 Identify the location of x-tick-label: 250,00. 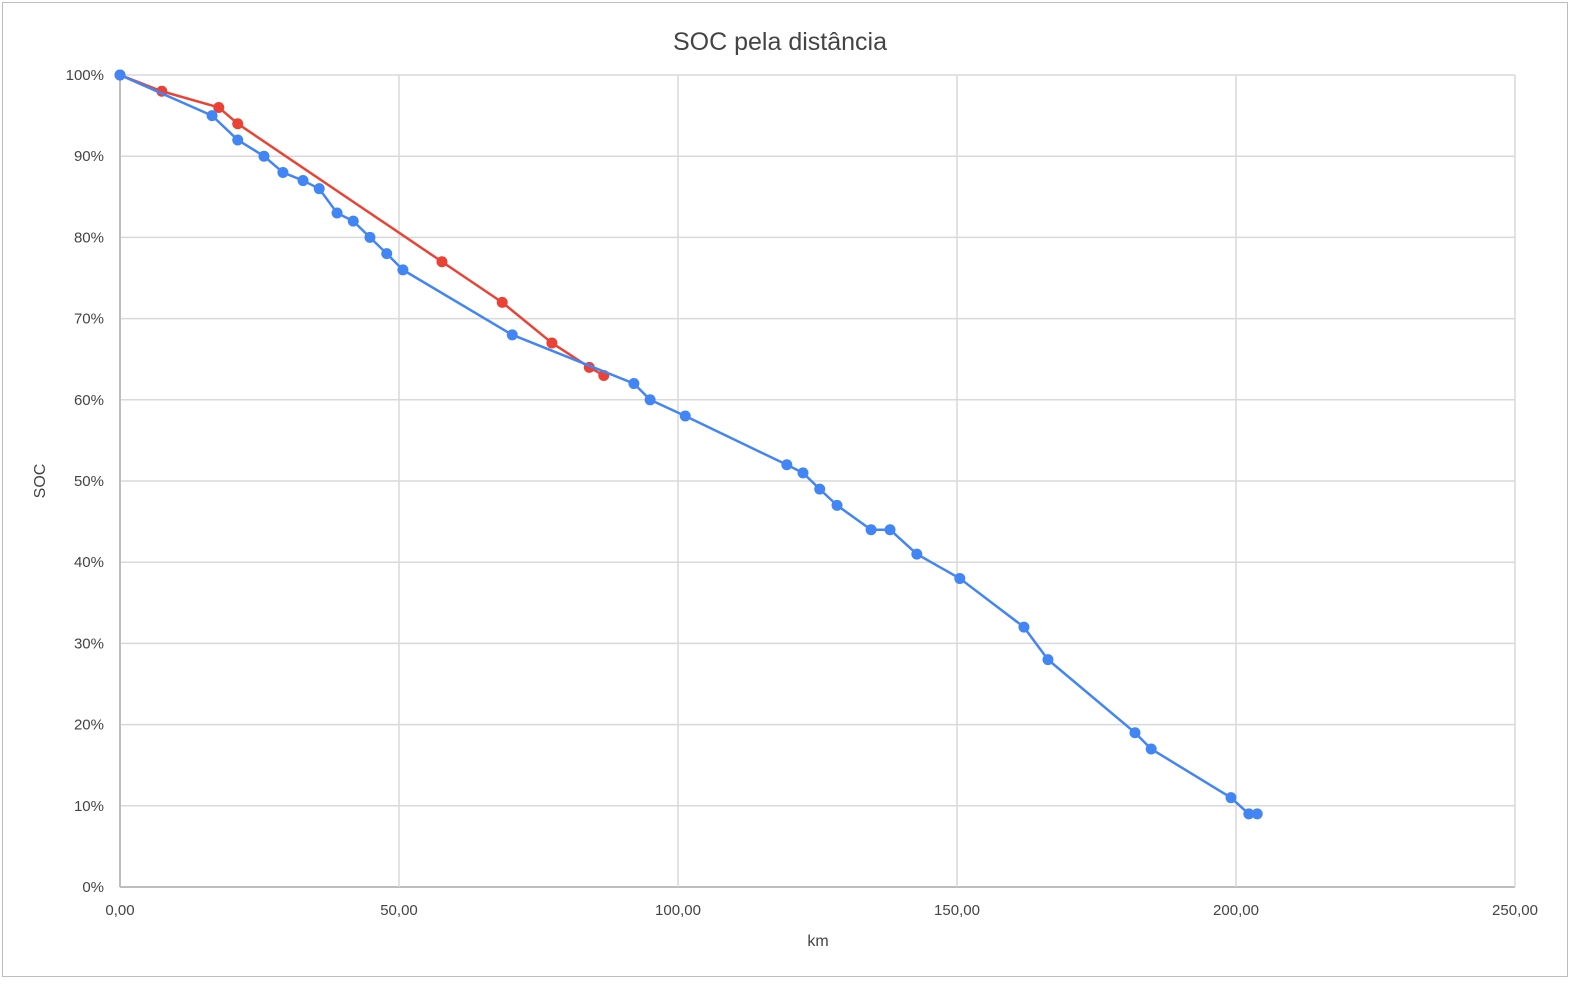
(1515, 910).